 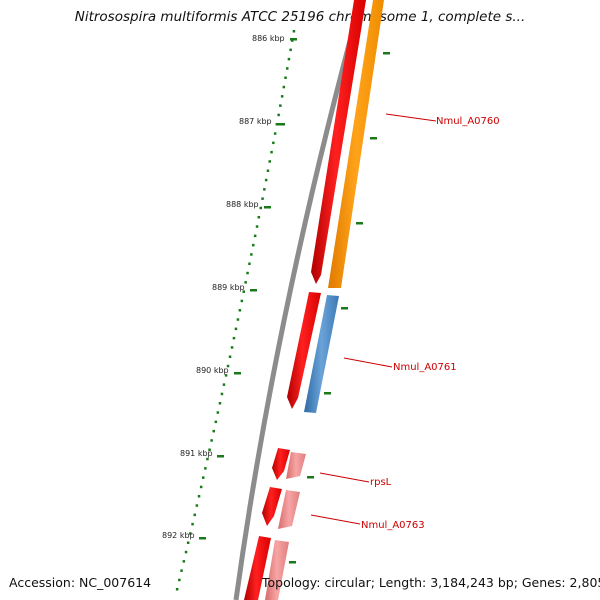 I want to click on accession-text: Accession: NC_007614, so click(x=80, y=582).